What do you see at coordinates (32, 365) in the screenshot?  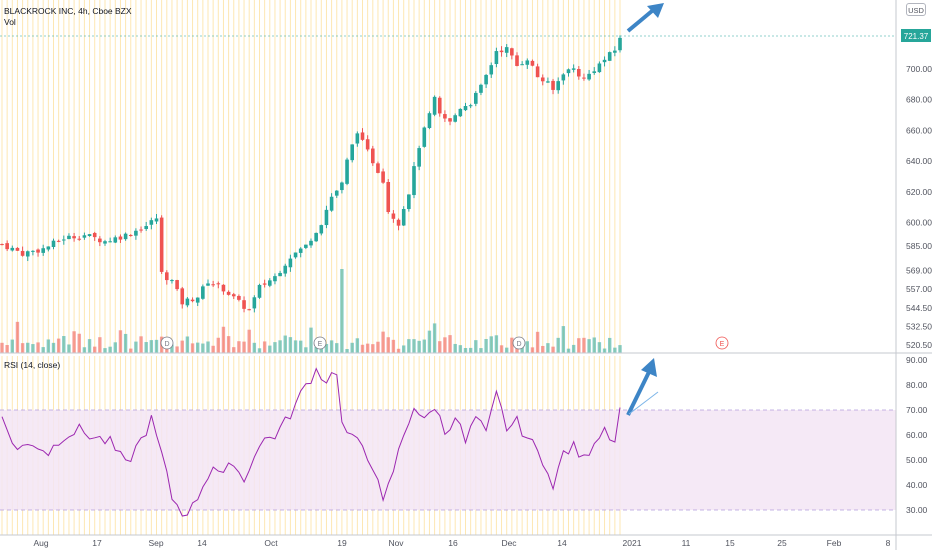 I see `rsi-label: RSI (14, close)` at bounding box center [32, 365].